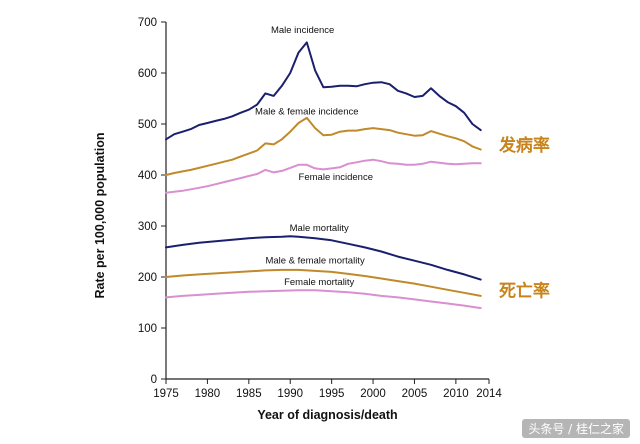 This screenshot has width=640, height=444. What do you see at coordinates (307, 111) in the screenshot?
I see `series-label: Male & female incidence` at bounding box center [307, 111].